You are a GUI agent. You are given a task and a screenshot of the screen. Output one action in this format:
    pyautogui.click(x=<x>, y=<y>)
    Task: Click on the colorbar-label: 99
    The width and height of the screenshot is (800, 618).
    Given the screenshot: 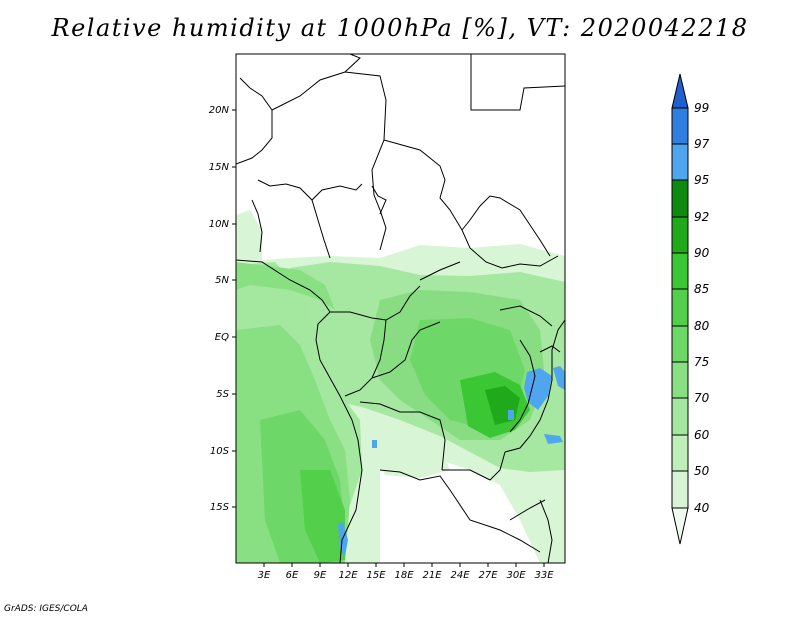 What is the action you would take?
    pyautogui.click(x=701, y=108)
    